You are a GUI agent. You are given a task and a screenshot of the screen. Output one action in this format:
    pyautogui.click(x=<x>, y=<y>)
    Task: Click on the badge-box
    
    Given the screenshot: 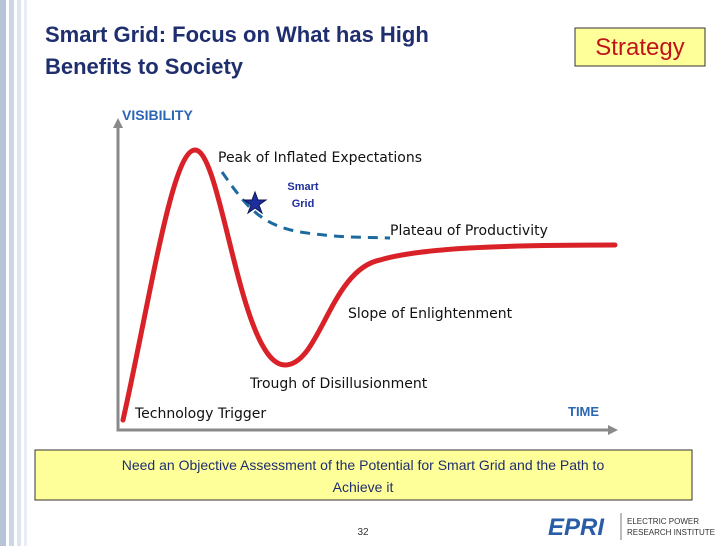 What is the action you would take?
    pyautogui.click(x=640, y=47)
    